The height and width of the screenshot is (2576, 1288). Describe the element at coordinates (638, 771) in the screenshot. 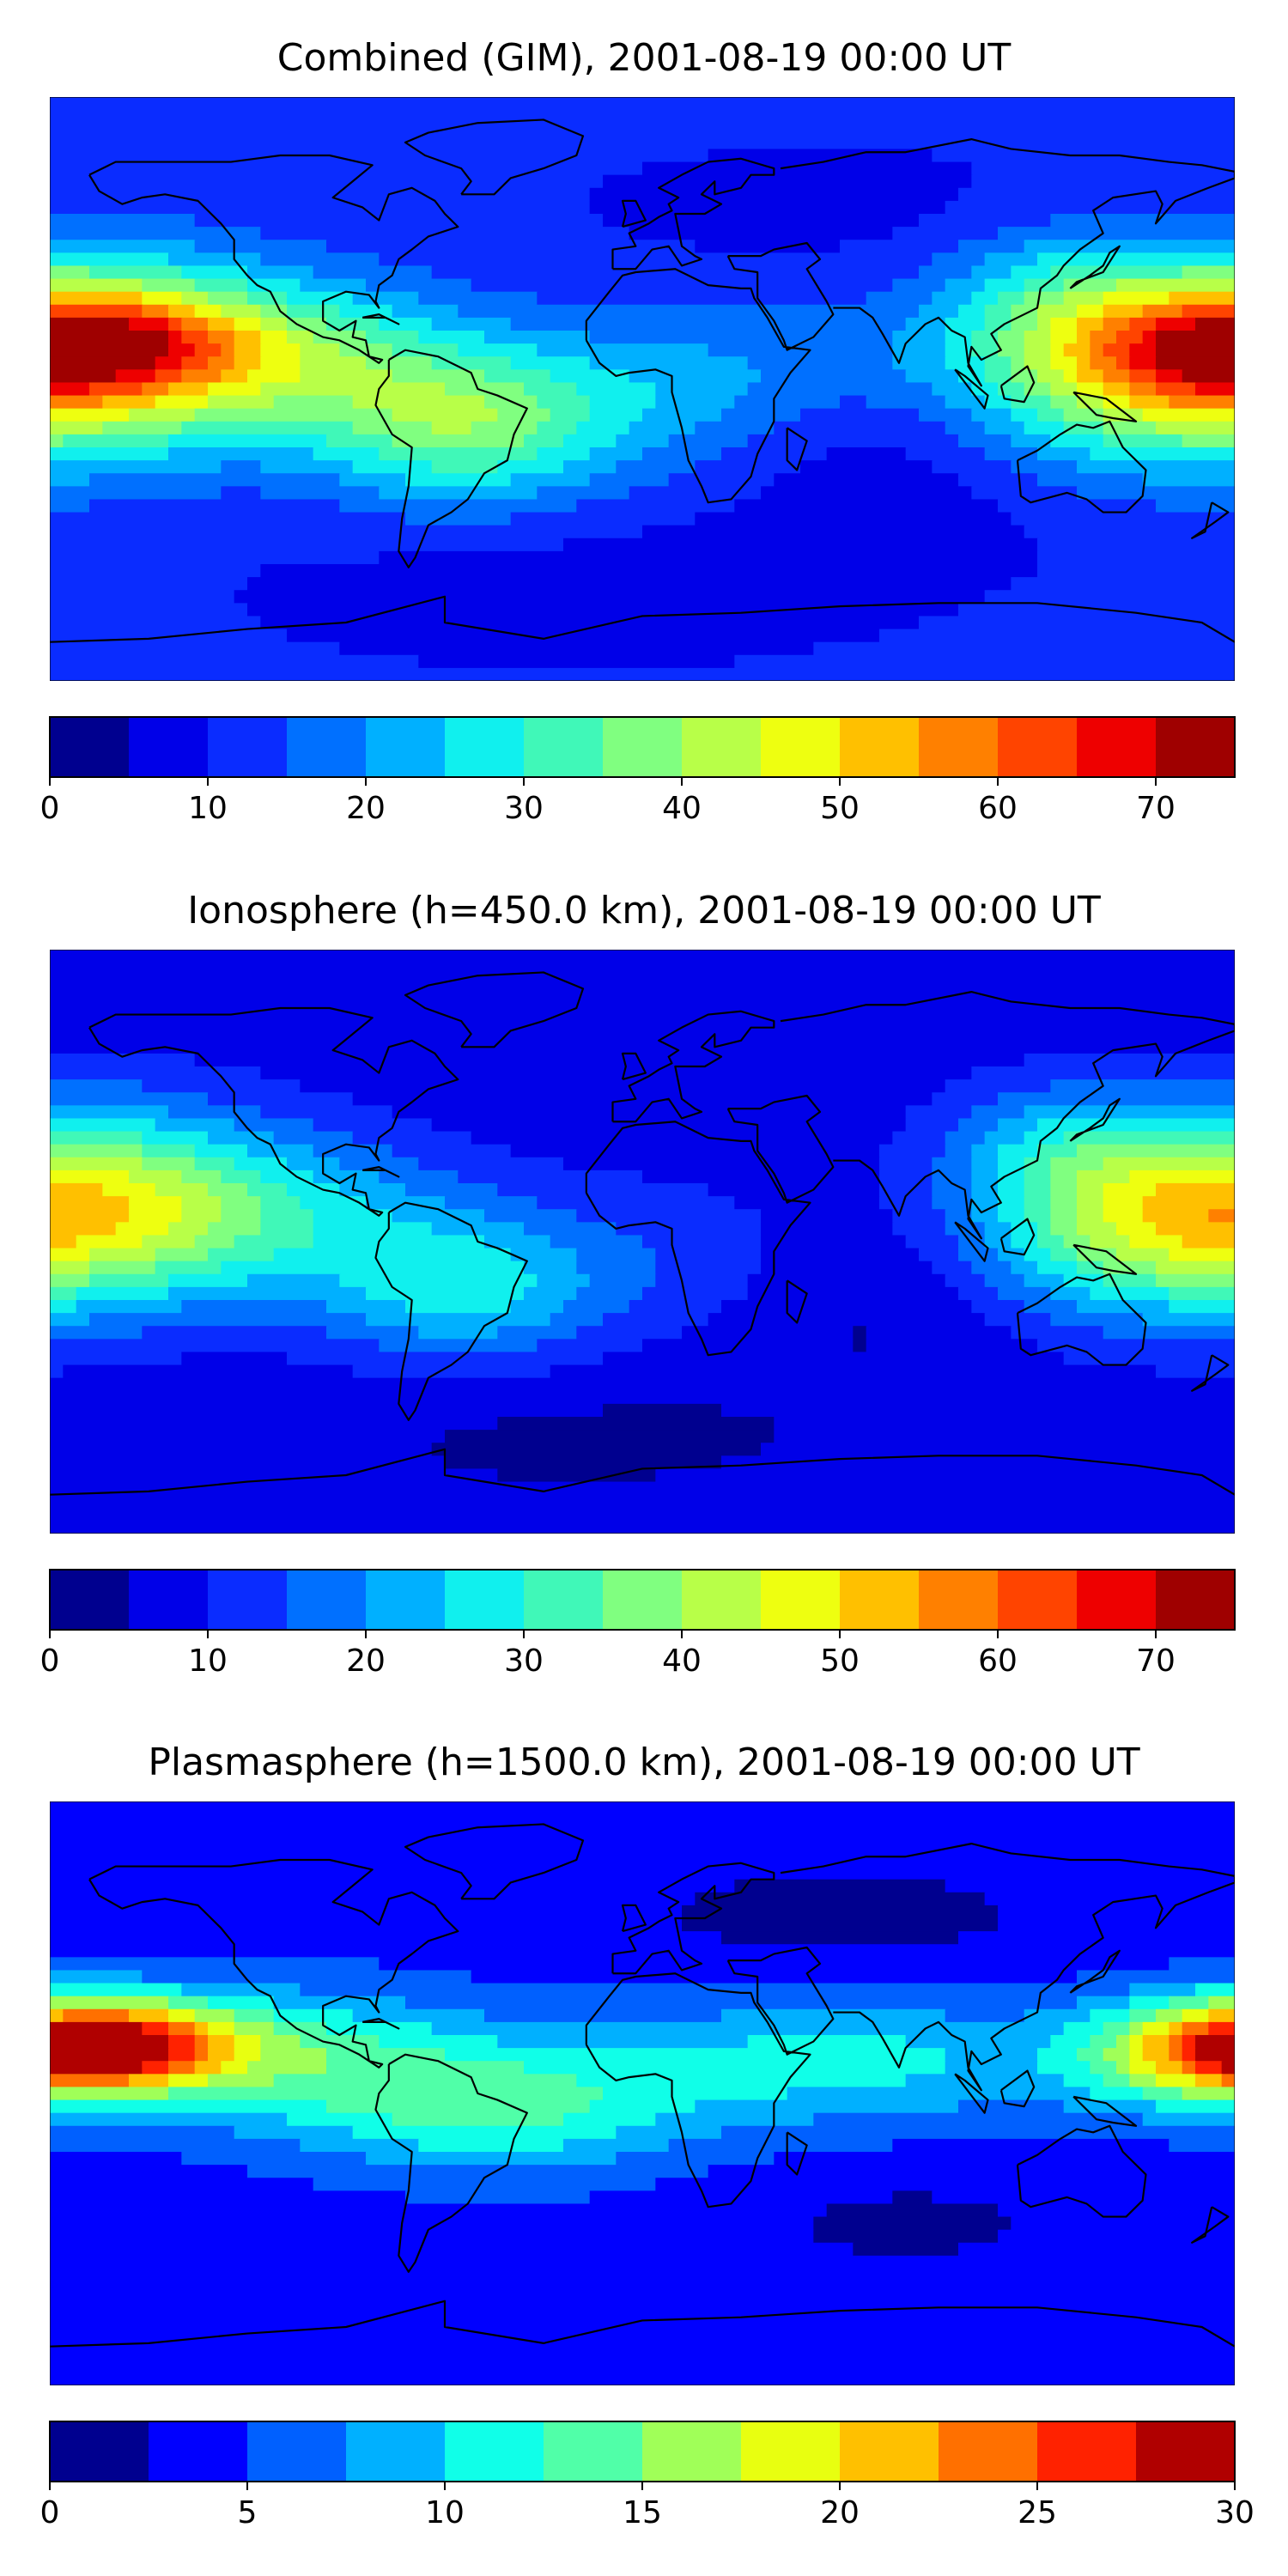

I see `colorbar-combined: 0 10 20 30 40 50 60 70` at that location.